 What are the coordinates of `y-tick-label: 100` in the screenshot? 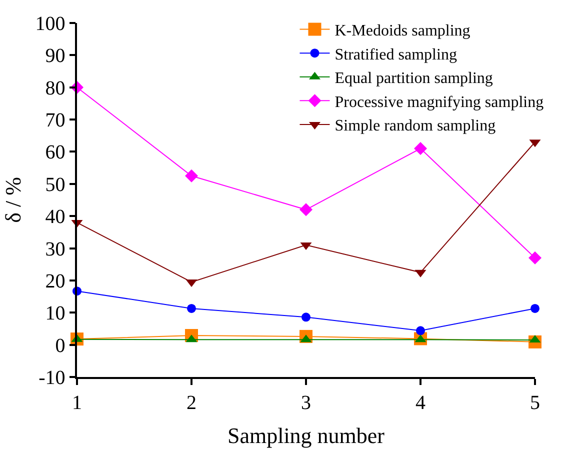 It's located at (50, 24).